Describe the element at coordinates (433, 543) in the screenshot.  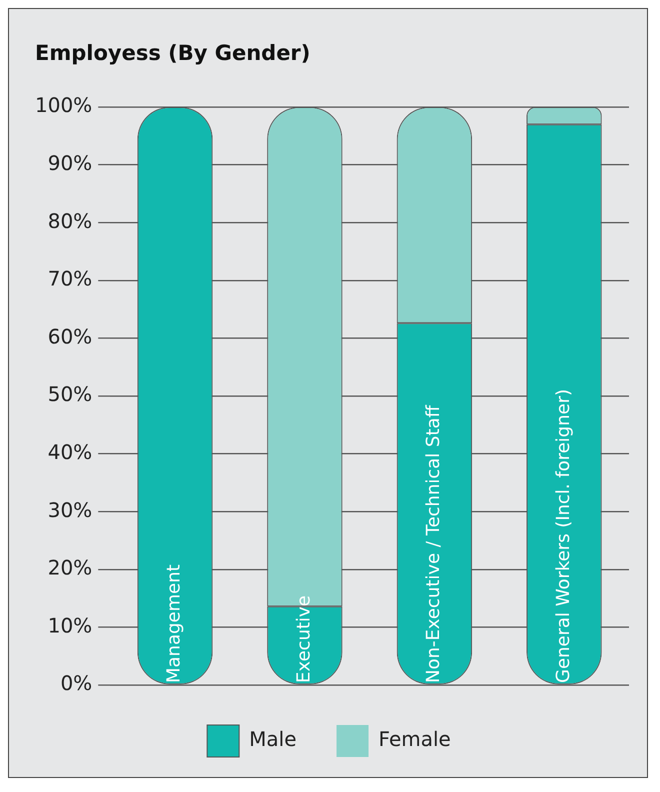
I see `x-tick-label: Non-Executive / Technical Staff` at that location.